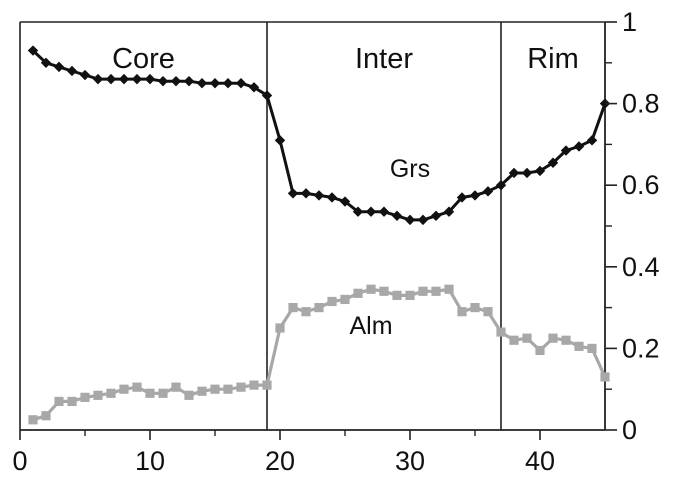 The image size is (690, 478). Describe the element at coordinates (410, 461) in the screenshot. I see `x-tick-label: 30` at that location.